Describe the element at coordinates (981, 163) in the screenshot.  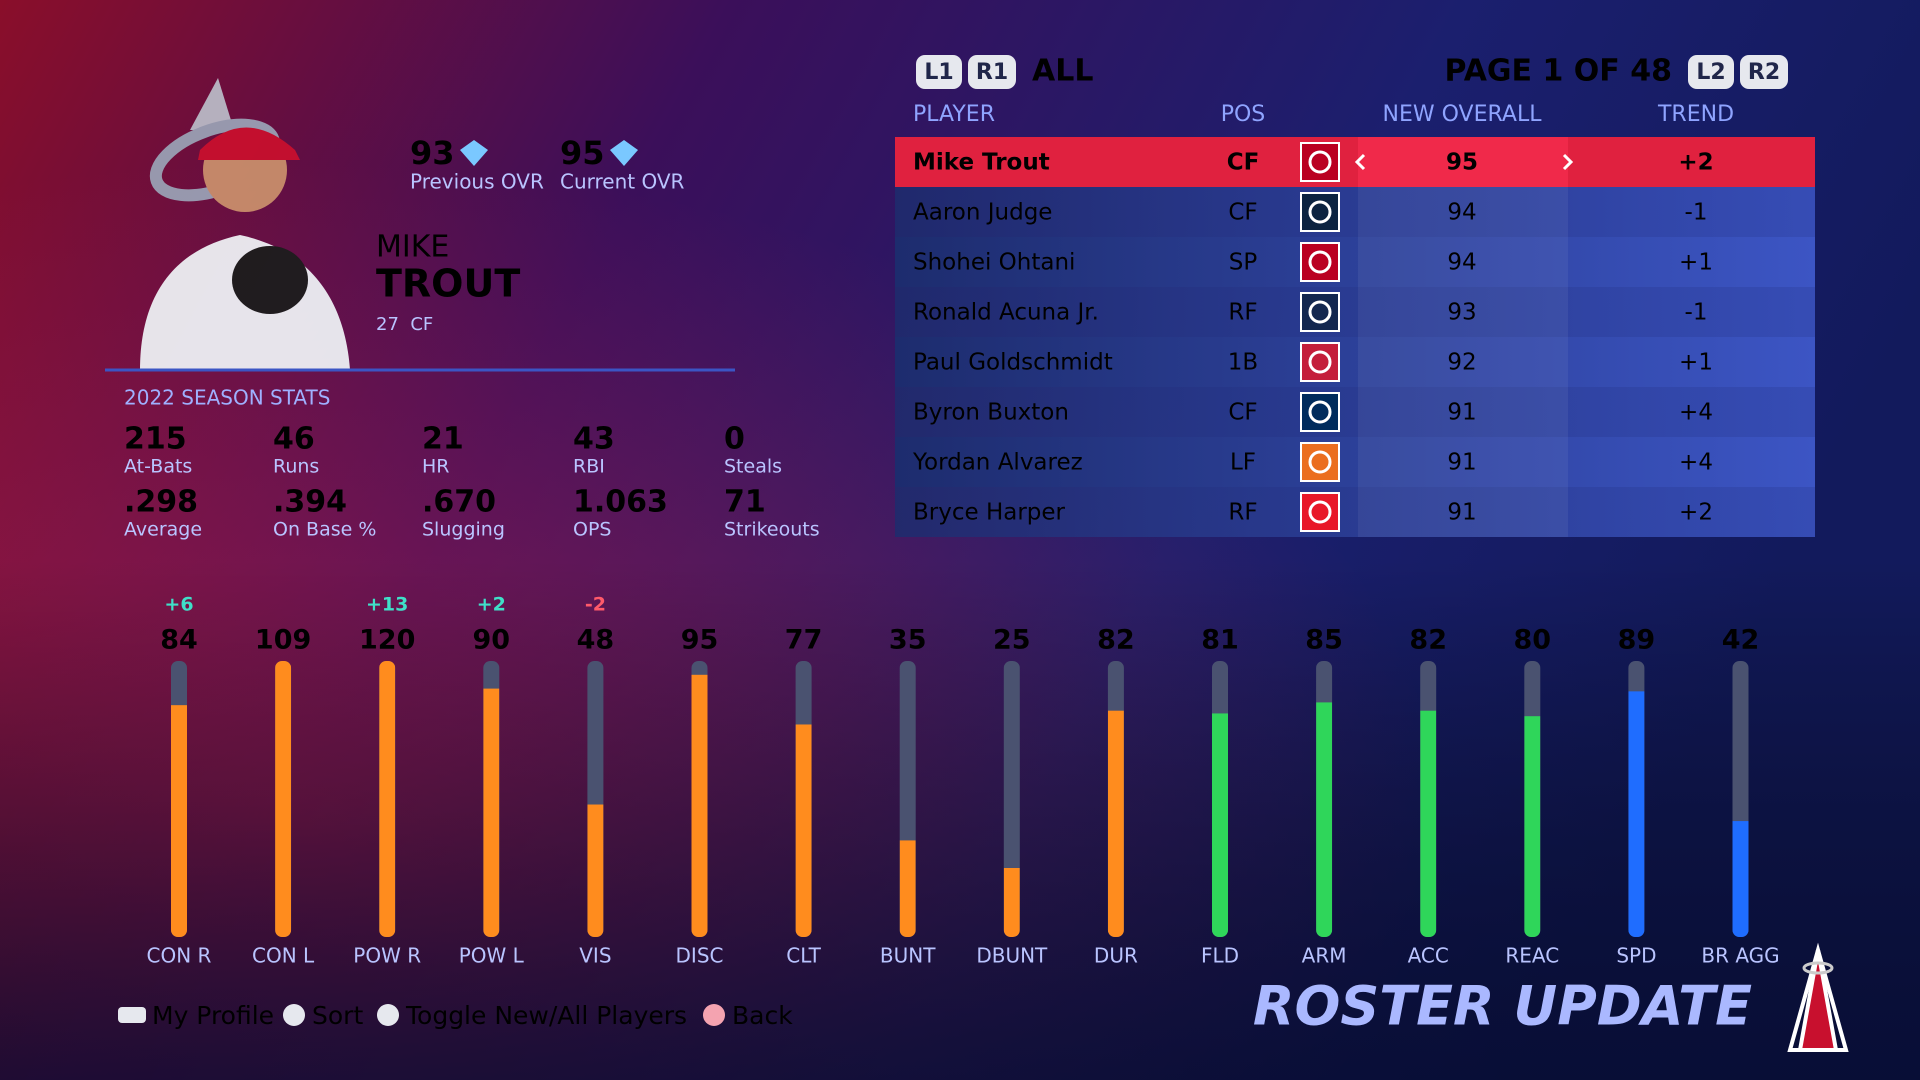
I see `player-name: Mike Trout` at that location.